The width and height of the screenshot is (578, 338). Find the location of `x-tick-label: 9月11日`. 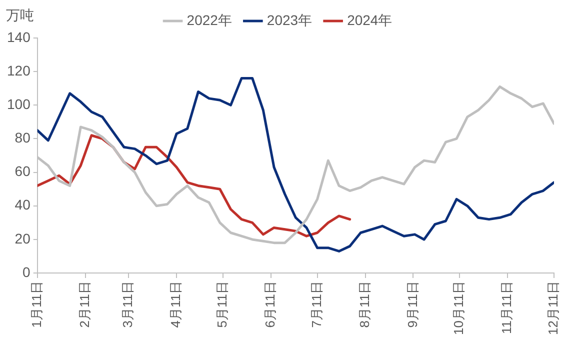

x-tick-label: 9月11日 is located at coordinates (412, 304).